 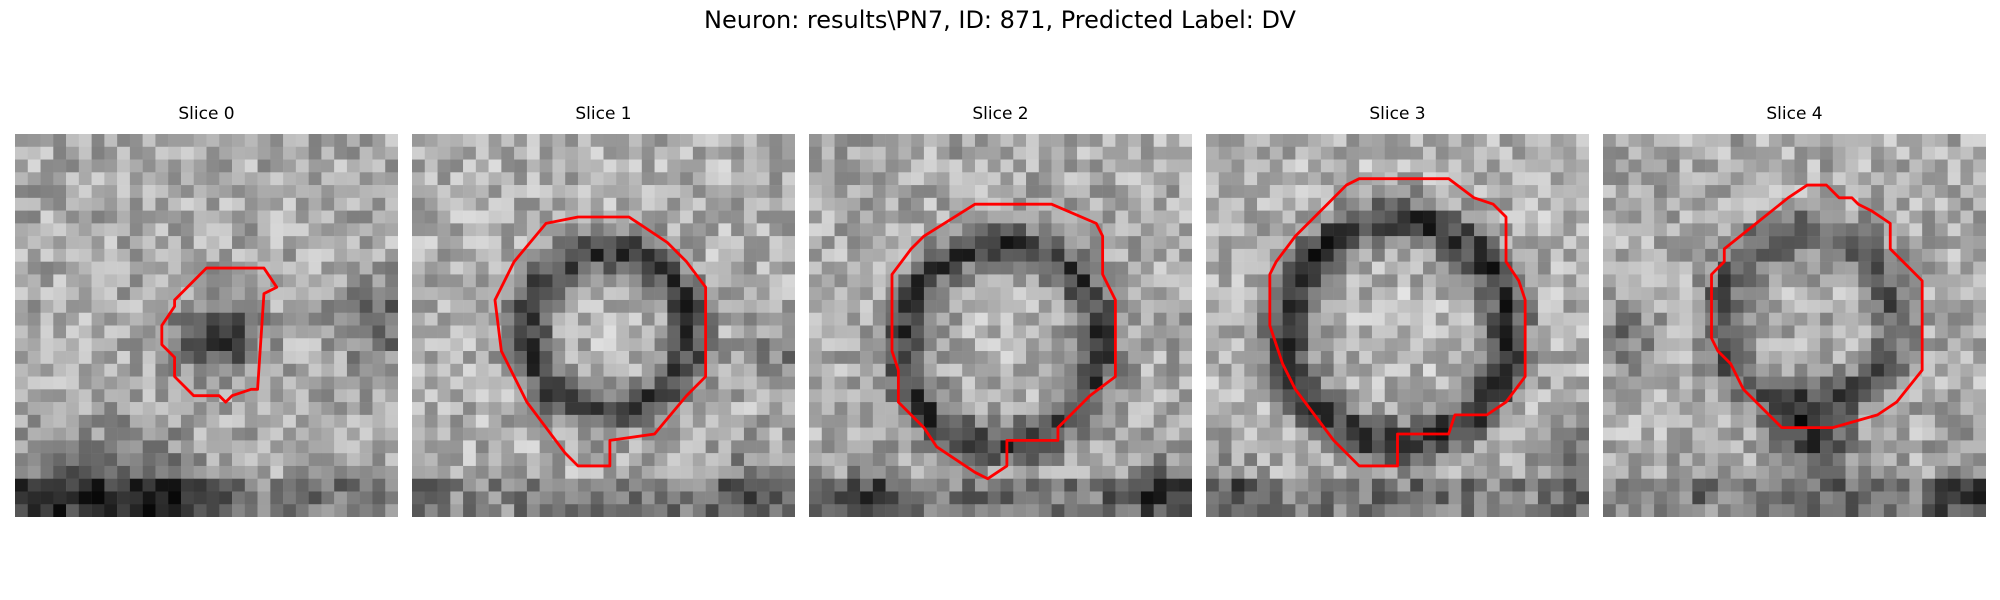 I want to click on slice-title-0: Slice 0, so click(x=206, y=114).